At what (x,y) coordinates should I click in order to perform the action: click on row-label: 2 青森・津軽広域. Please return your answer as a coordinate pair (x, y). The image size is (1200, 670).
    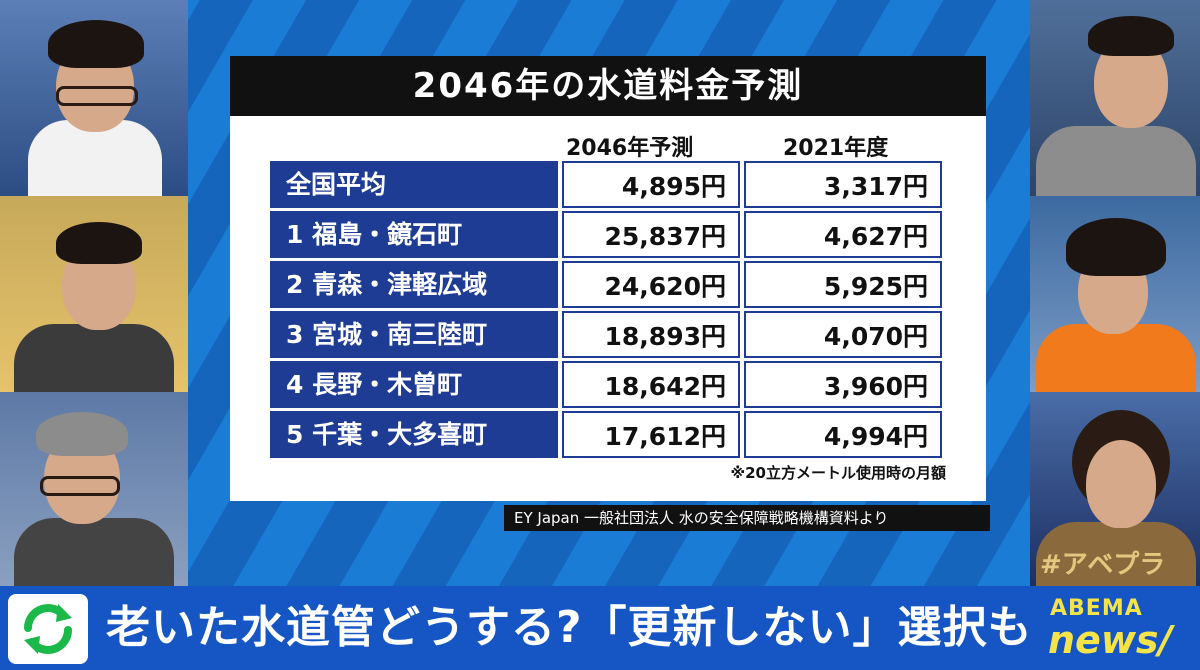
    Looking at the image, I should click on (414, 284).